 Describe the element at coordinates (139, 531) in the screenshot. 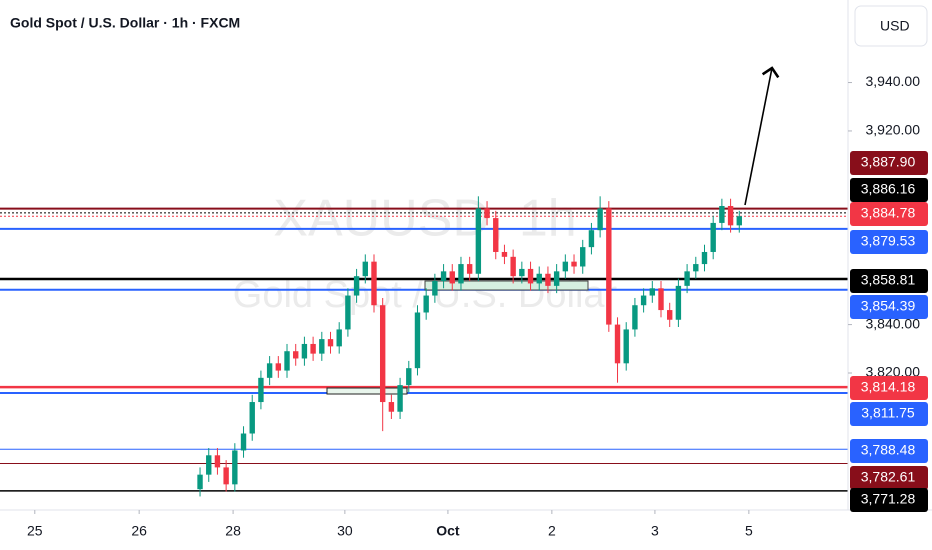

I see `x-tick-label: 26` at that location.